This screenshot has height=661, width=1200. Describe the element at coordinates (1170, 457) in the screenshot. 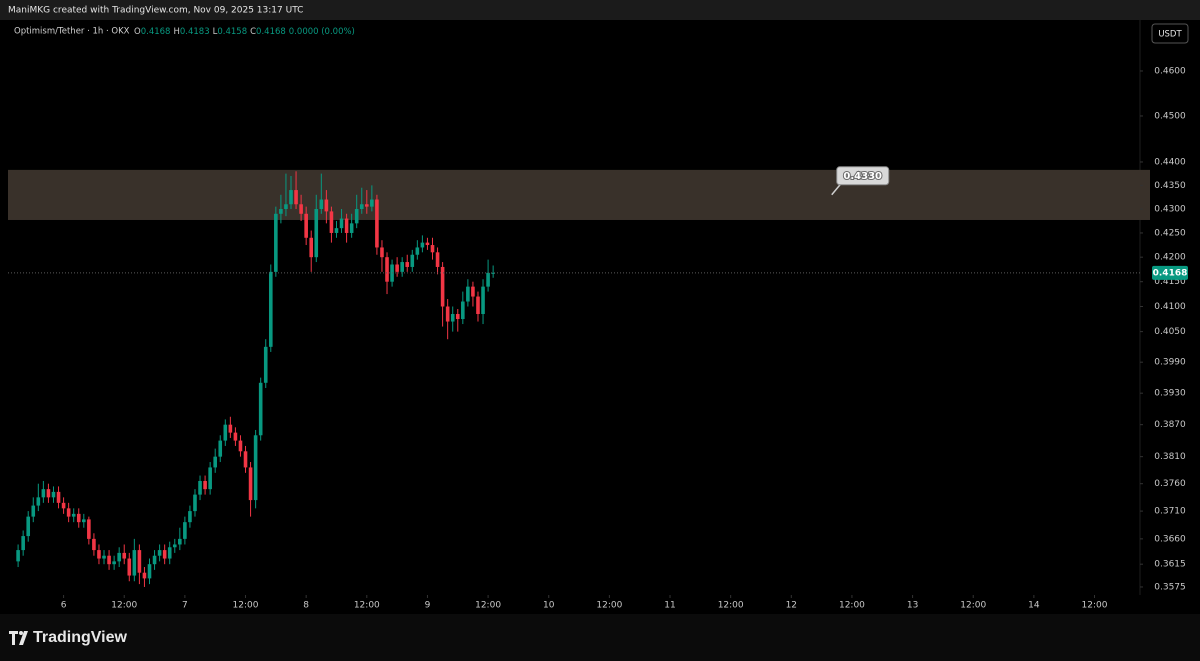

I see `y-tick-label: 0.3810` at that location.